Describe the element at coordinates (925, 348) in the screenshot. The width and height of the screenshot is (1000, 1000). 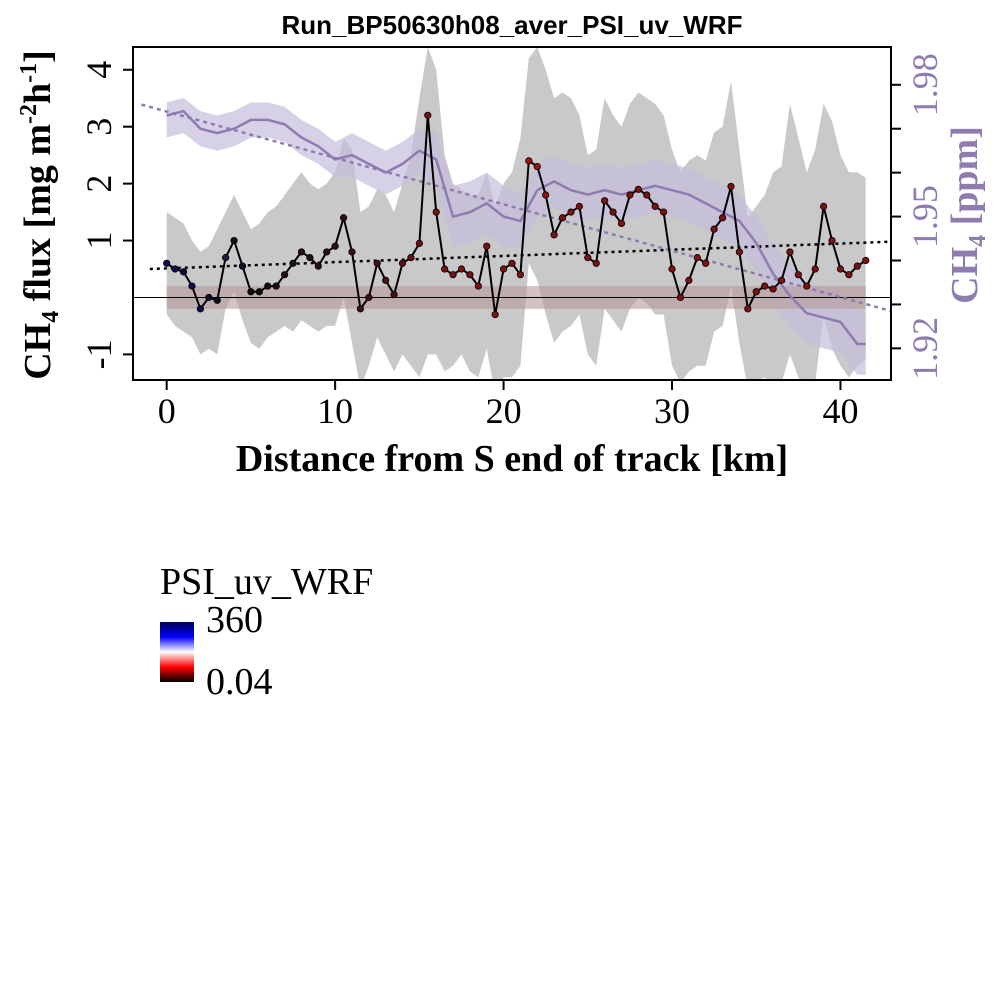
I see `y2-tick-label: 1.92` at that location.